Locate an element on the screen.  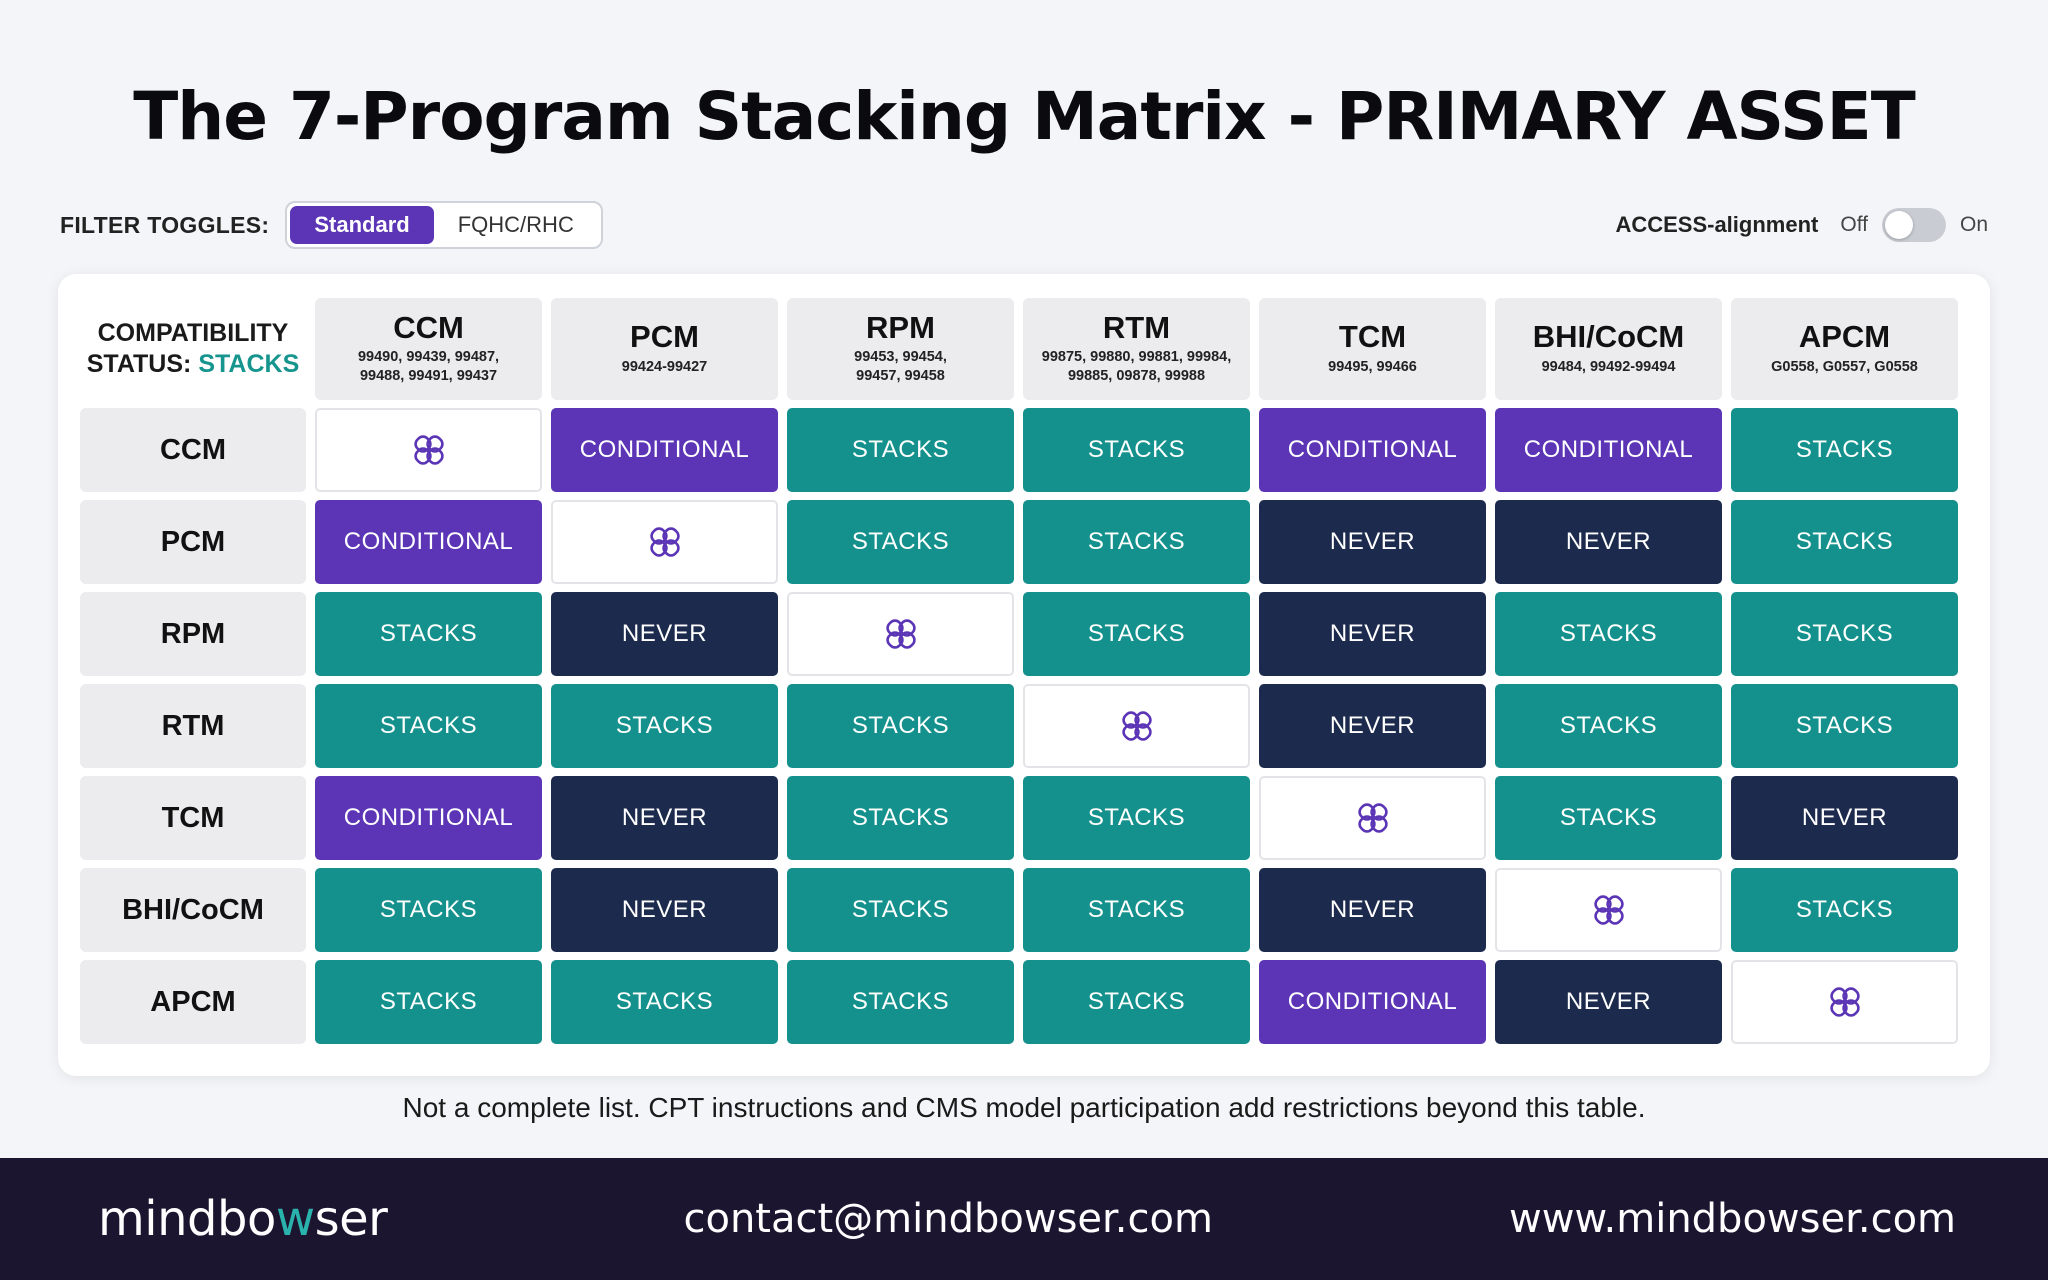
access-alignment-label: ACCESS-alignment is located at coordinates (1717, 224).